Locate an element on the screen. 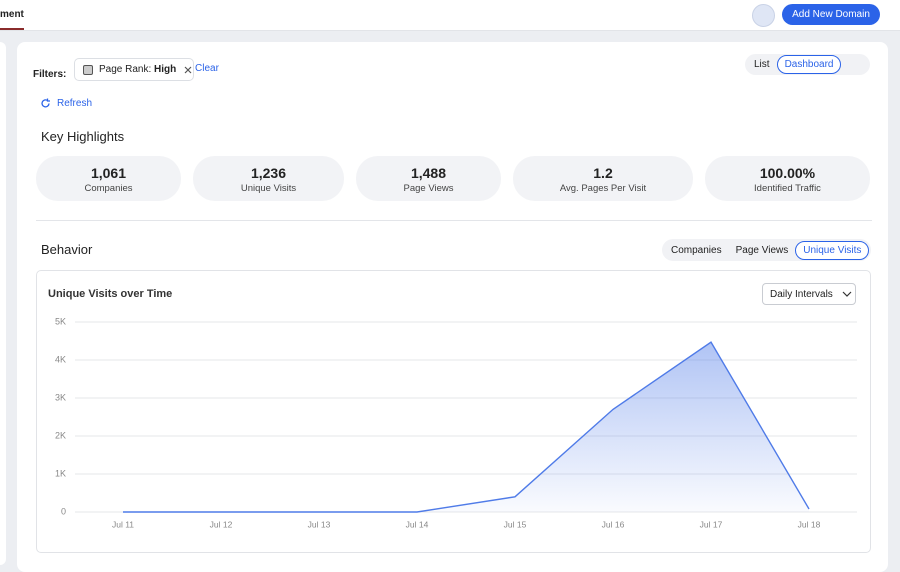 This screenshot has height=572, width=900. highlight-pill: 100.00% Identified Traffic is located at coordinates (787, 178).